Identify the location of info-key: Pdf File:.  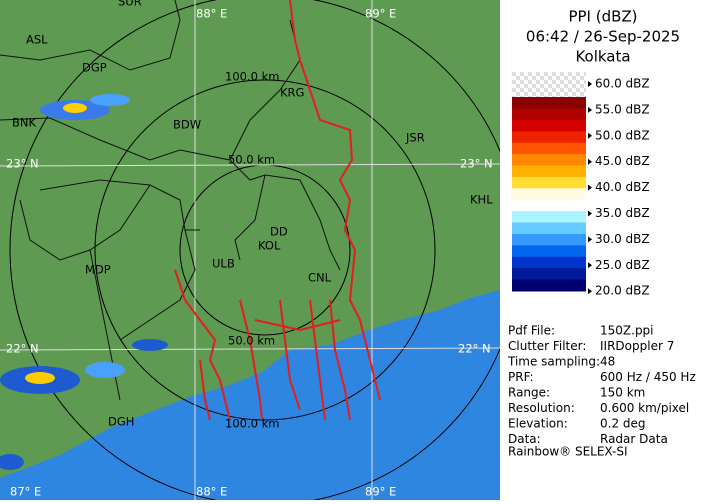
(531, 331).